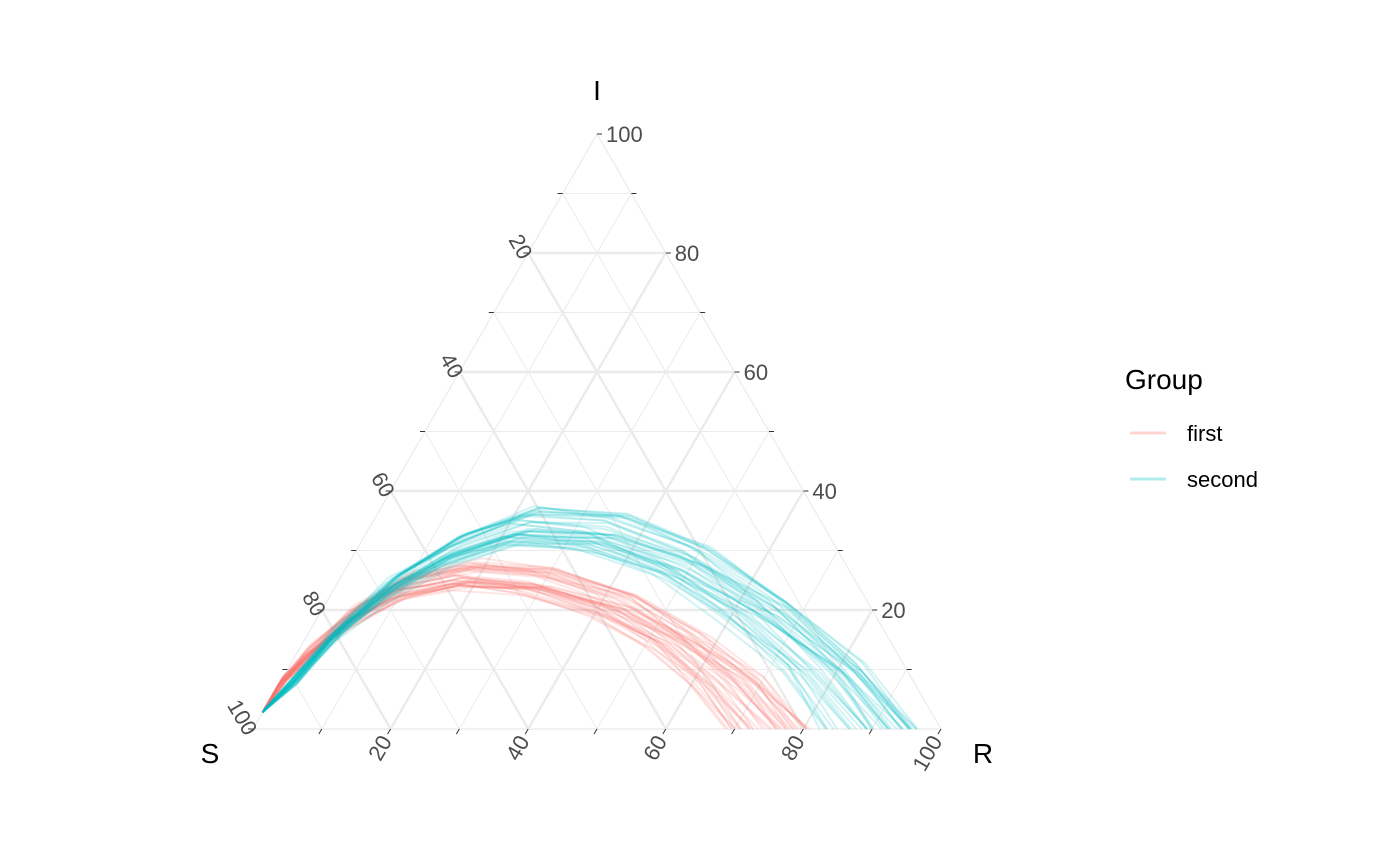 The height and width of the screenshot is (865, 1400). What do you see at coordinates (518, 748) in the screenshot?
I see `tick-label-r-40: 40` at bounding box center [518, 748].